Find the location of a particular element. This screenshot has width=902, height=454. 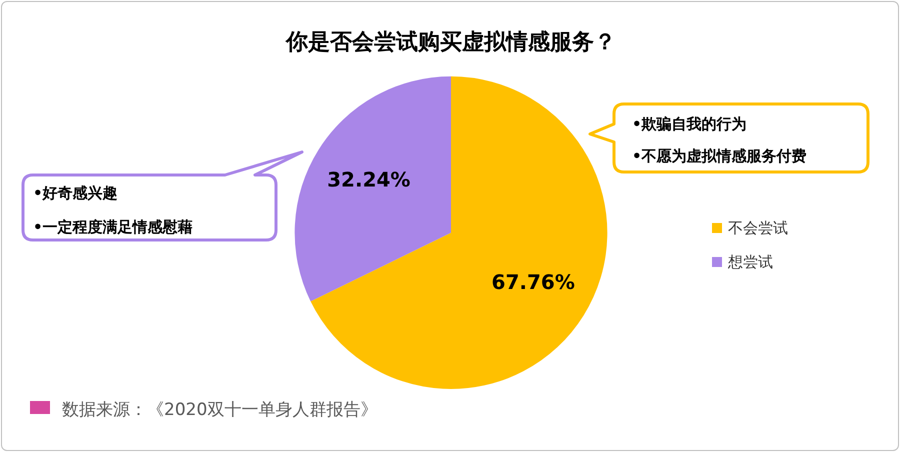

source-note: 数据来源：《2020双十一单身人群报告》 is located at coordinates (220, 410).